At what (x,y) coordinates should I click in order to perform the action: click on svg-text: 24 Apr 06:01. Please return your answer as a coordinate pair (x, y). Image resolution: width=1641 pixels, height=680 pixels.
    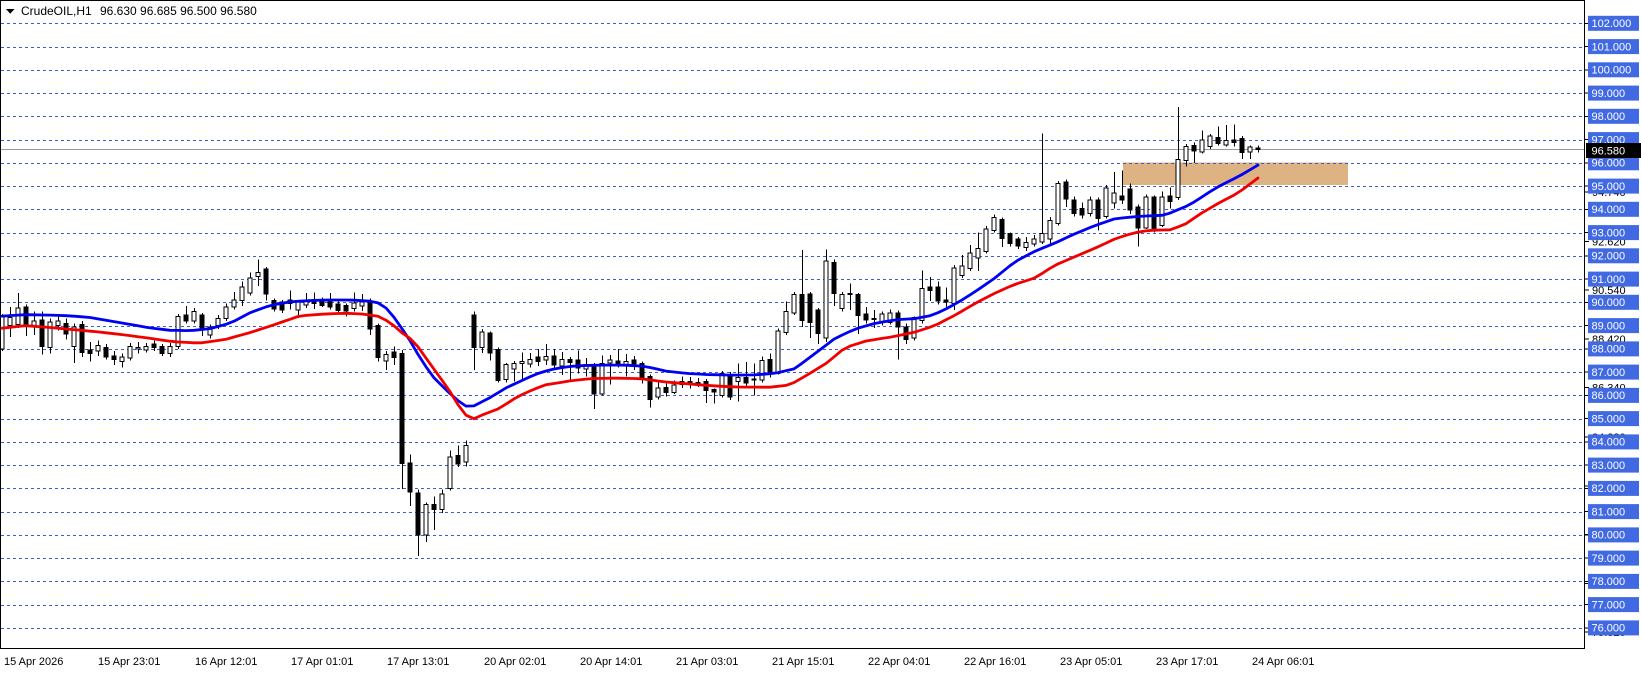
    Looking at the image, I should click on (1283, 662).